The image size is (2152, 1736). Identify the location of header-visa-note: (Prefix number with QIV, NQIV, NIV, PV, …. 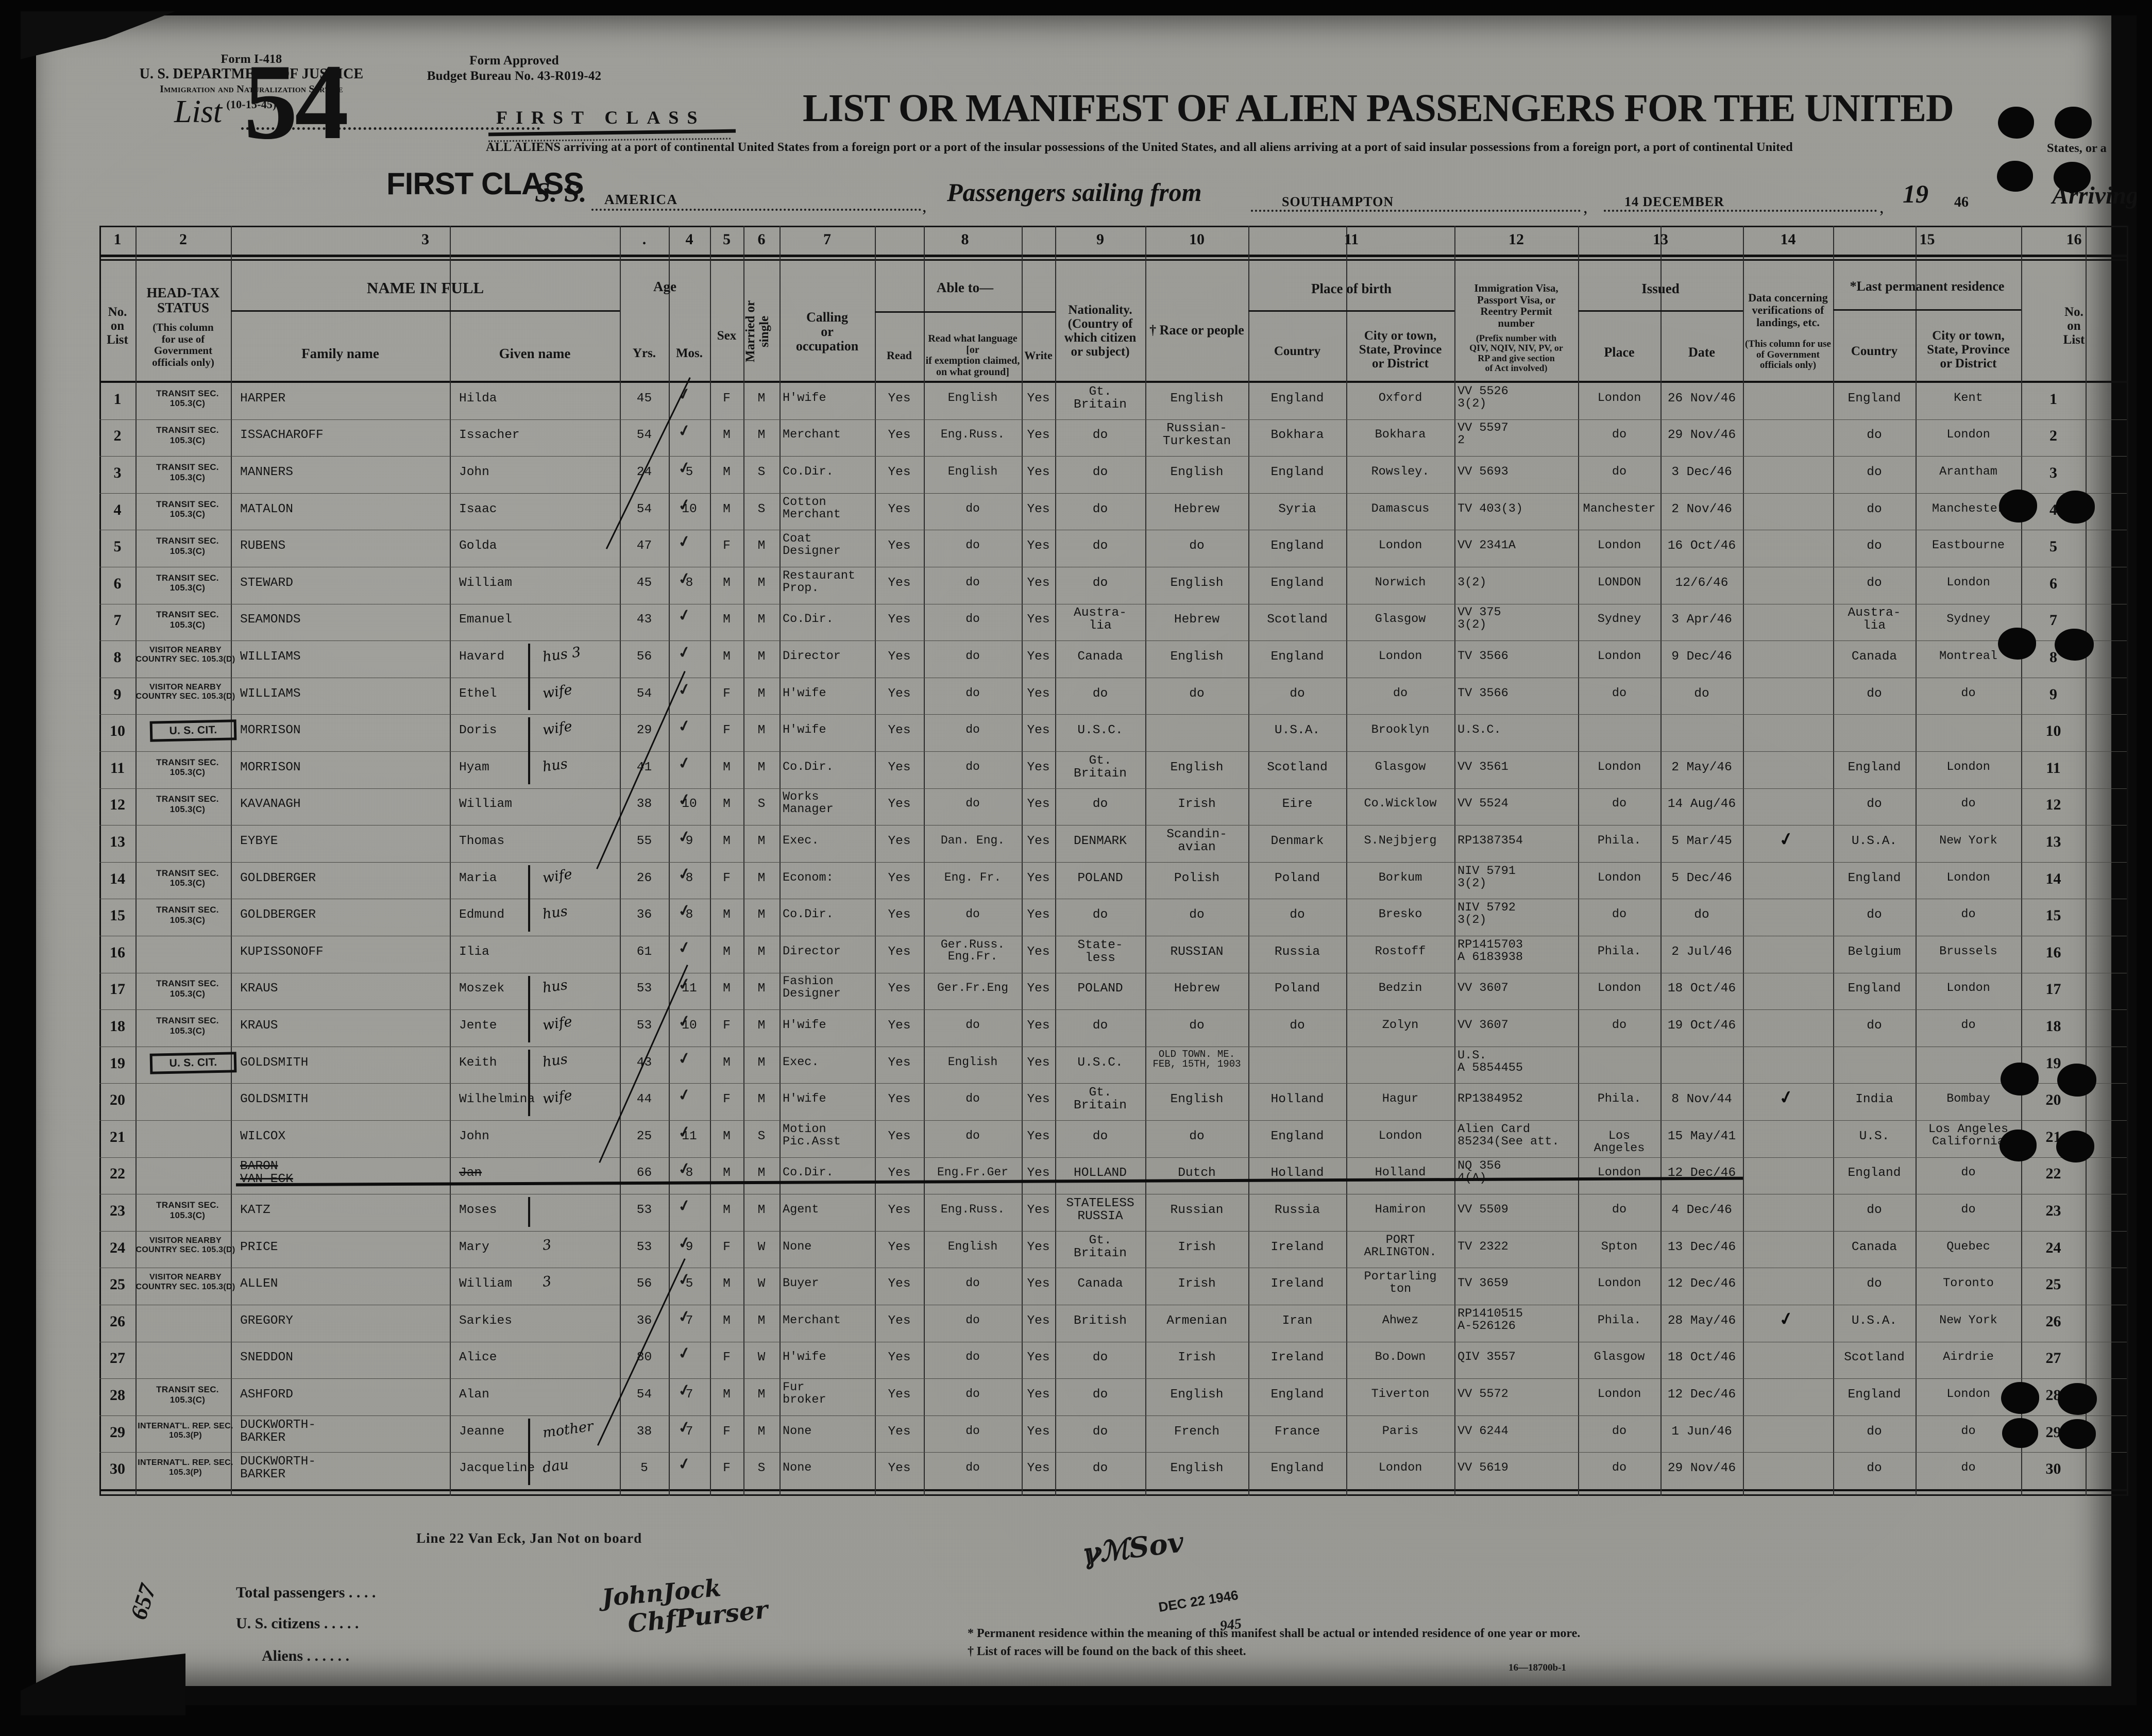
(1516, 353).